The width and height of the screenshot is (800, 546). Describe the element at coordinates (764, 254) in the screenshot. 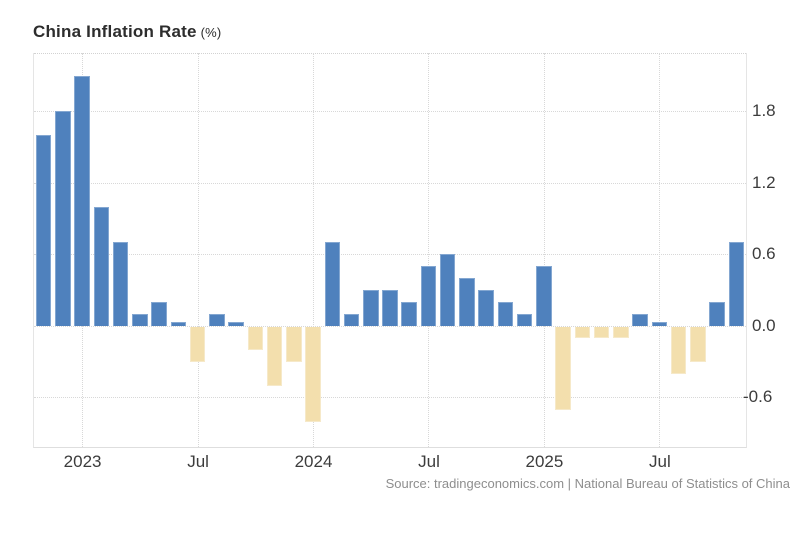

I see `y-axis-tick-label: 0.6` at that location.